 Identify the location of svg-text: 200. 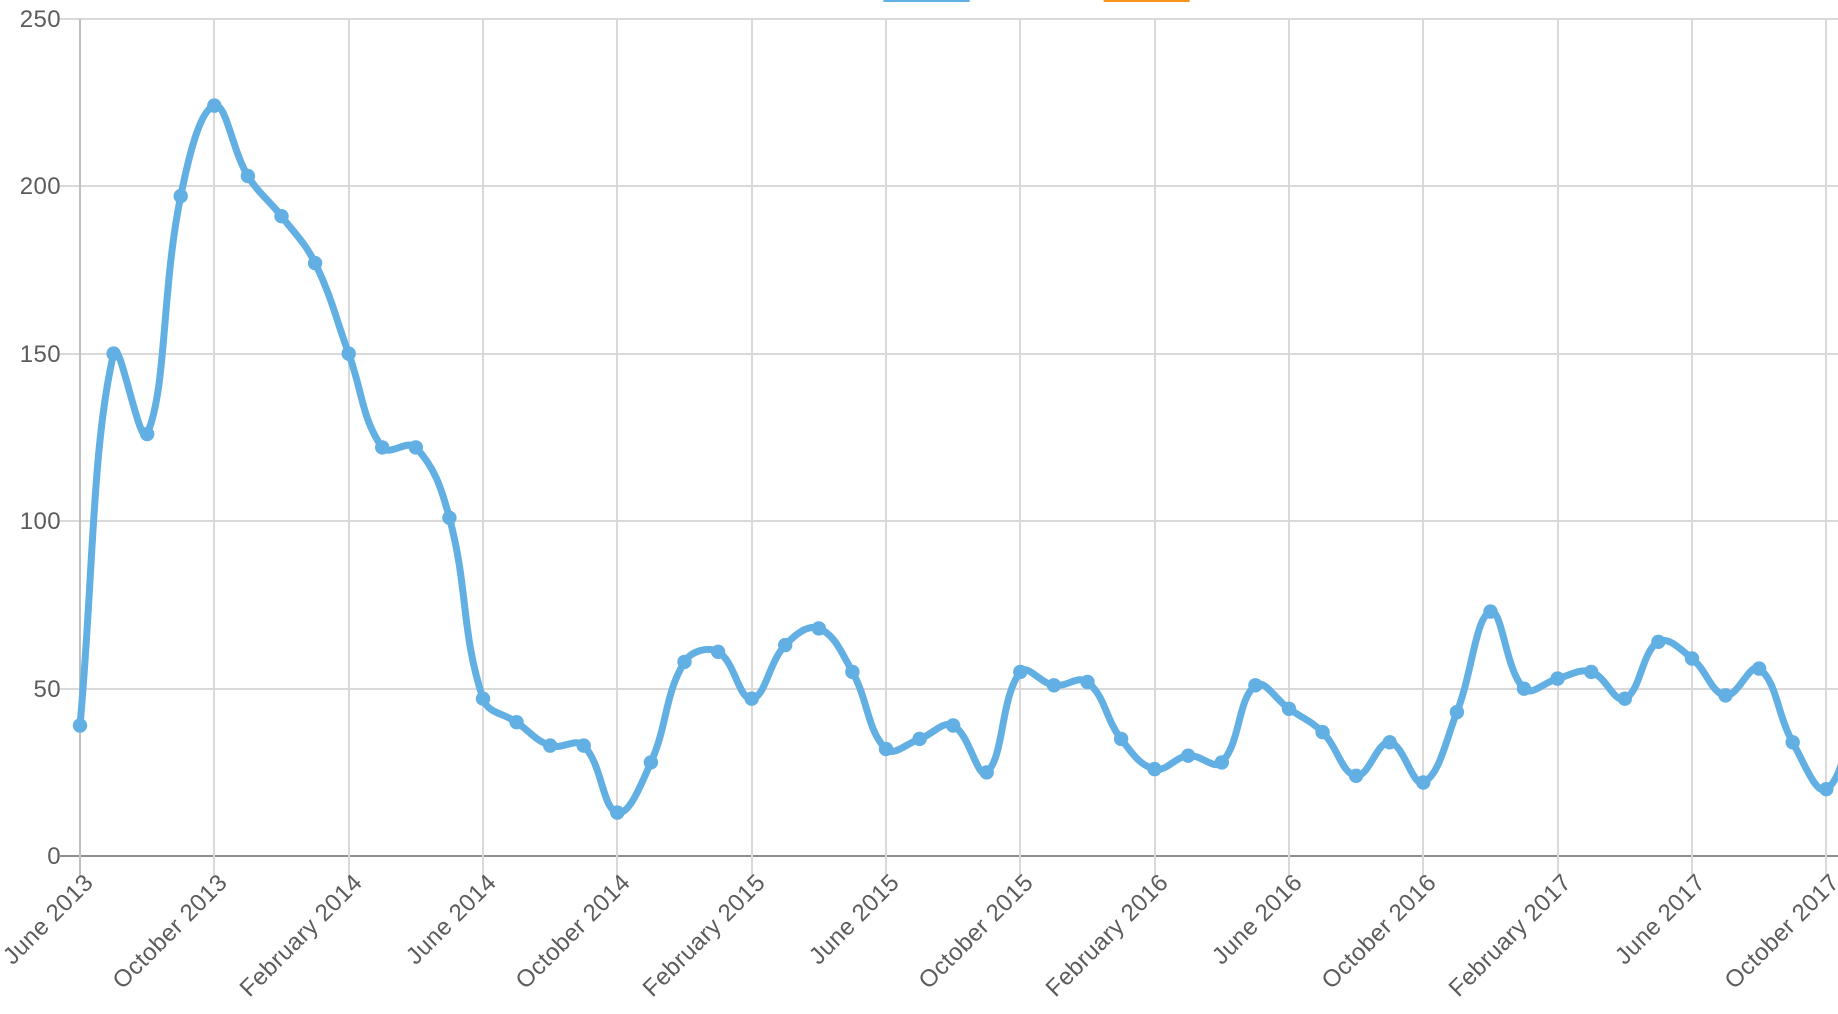
(40, 186).